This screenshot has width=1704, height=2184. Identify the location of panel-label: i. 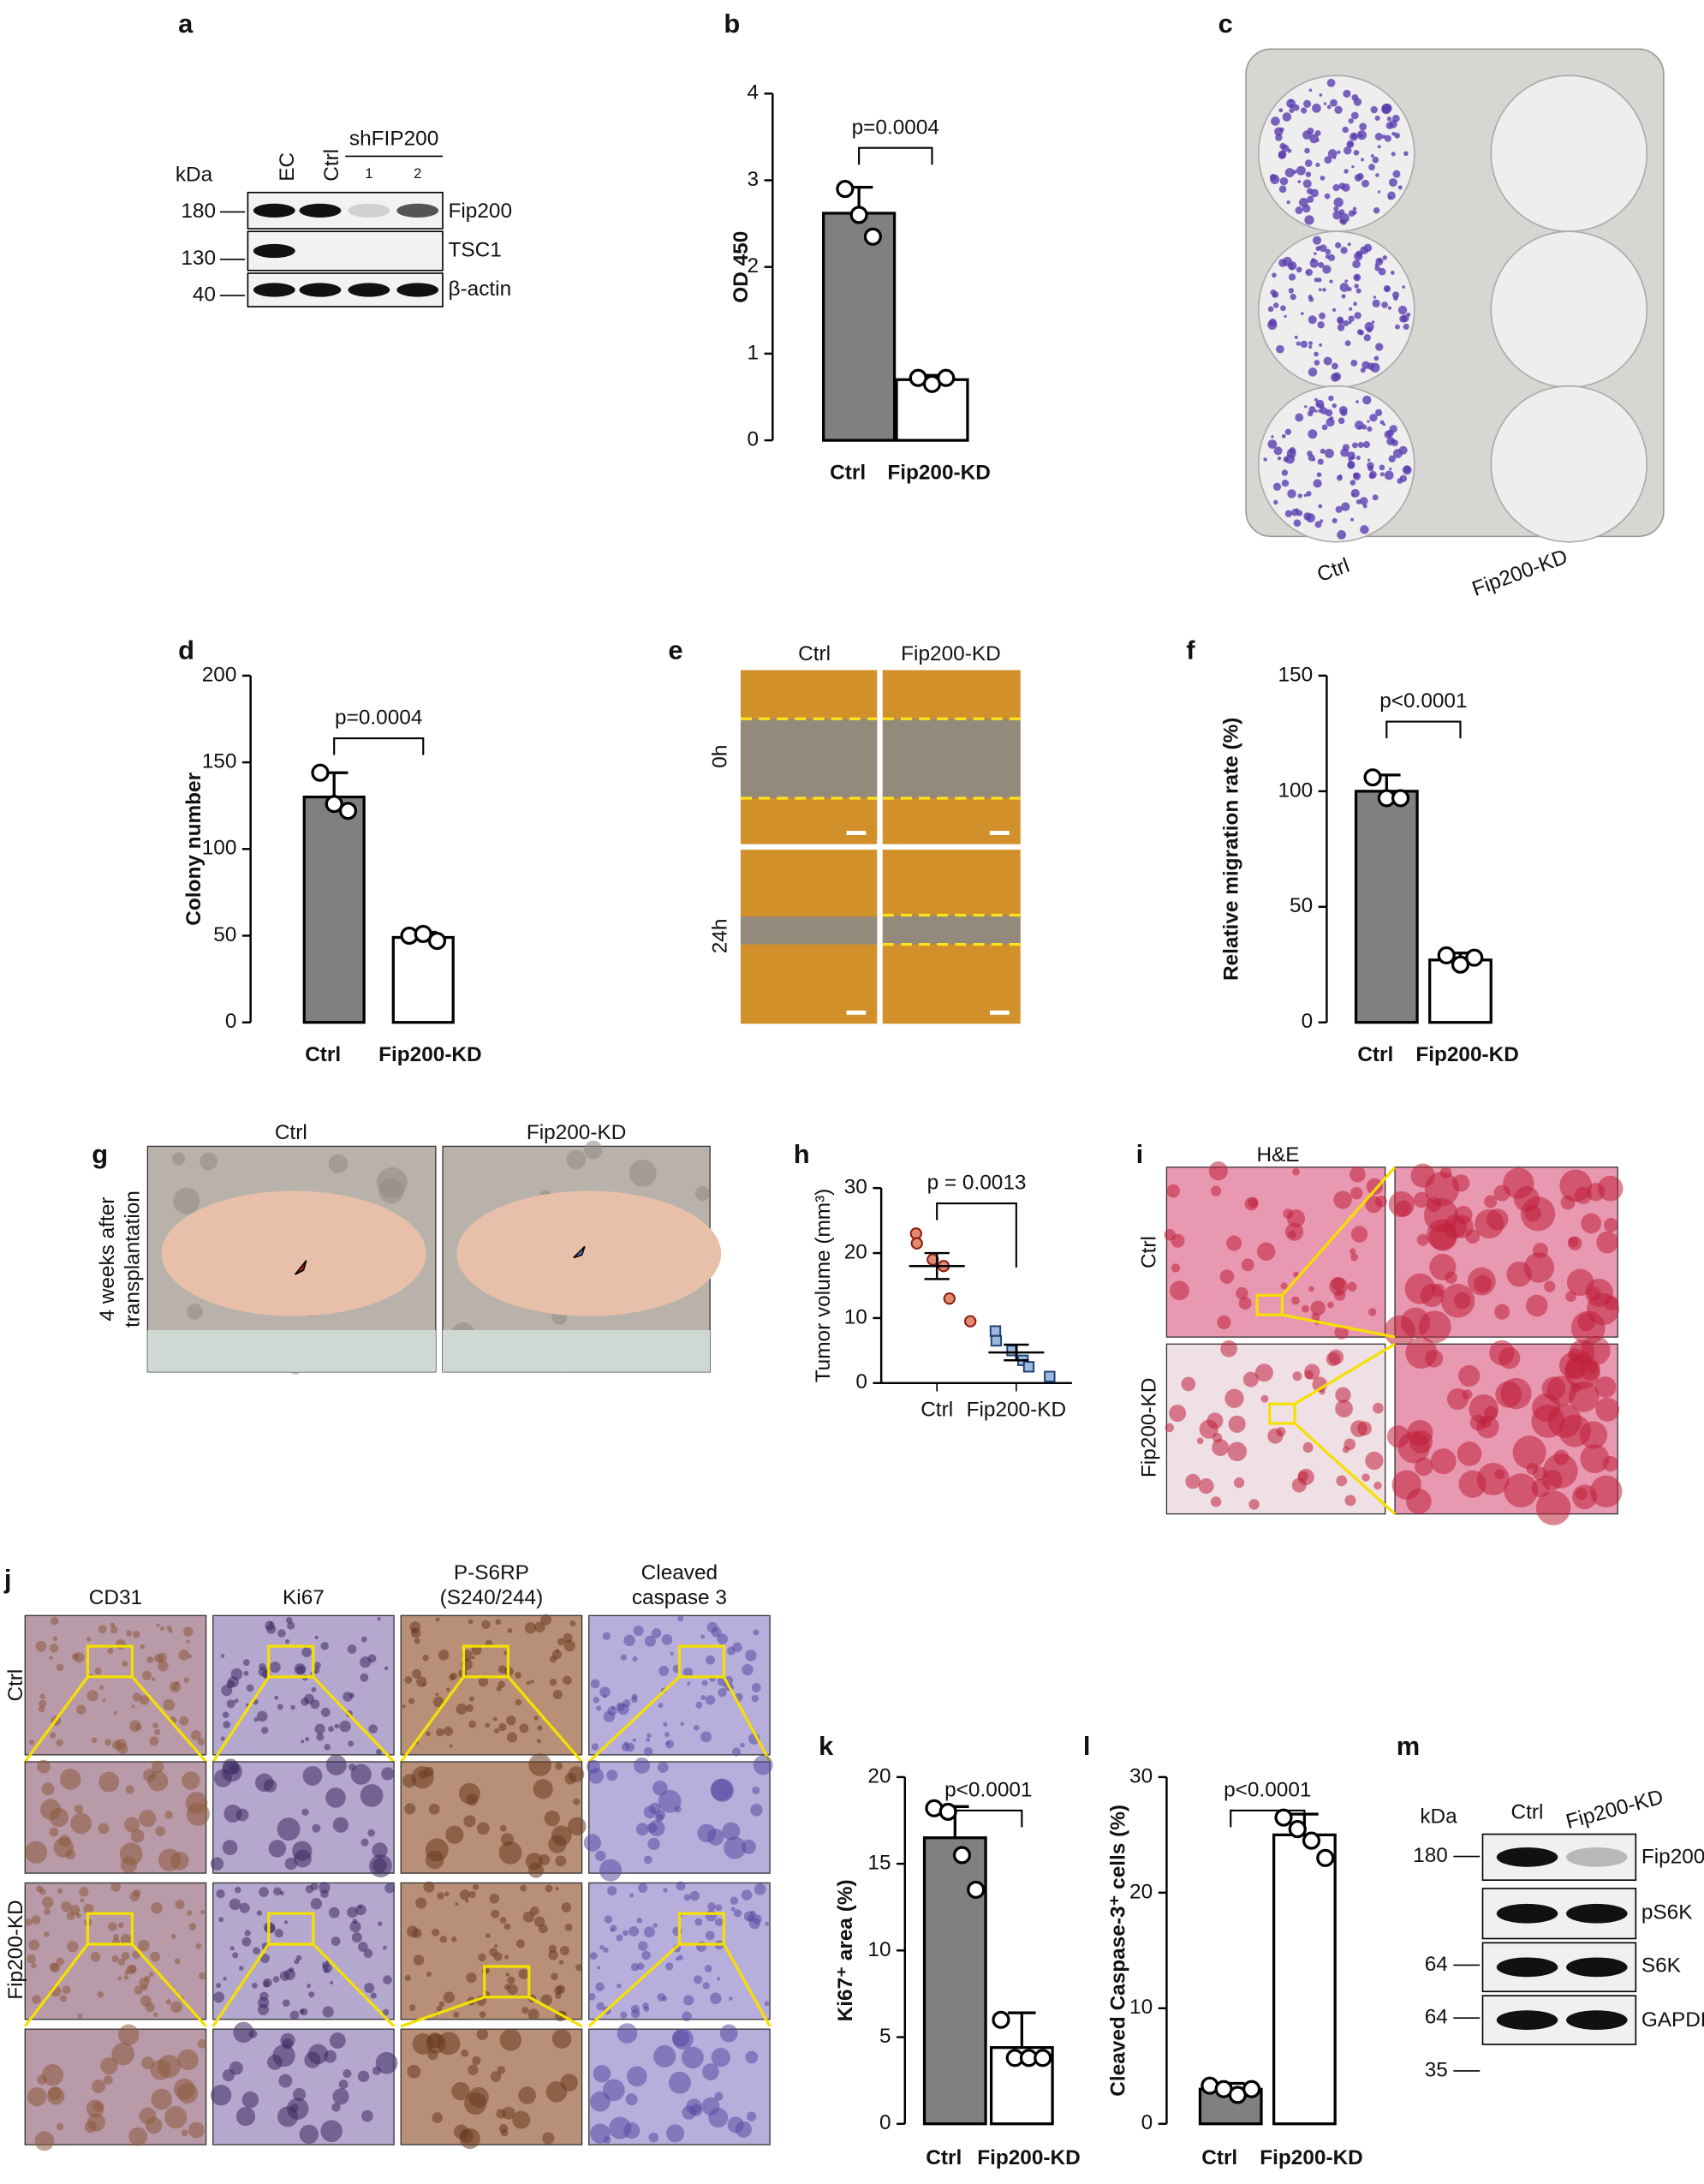
(1140, 1154).